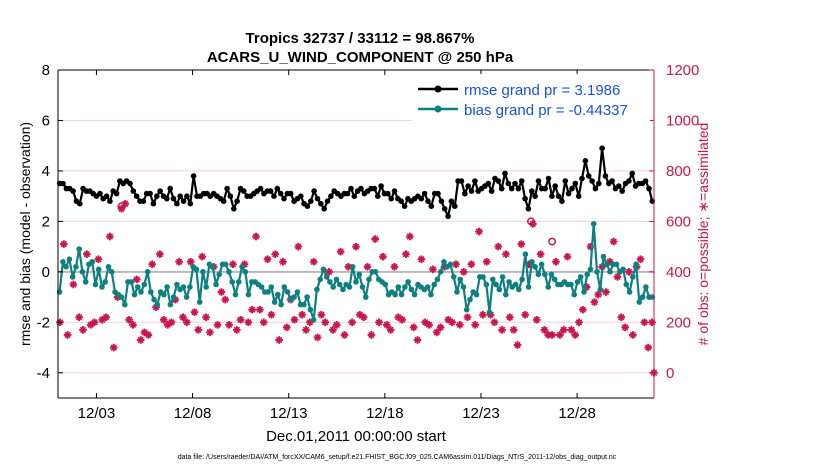 The image size is (830, 470). Describe the element at coordinates (46, 272) in the screenshot. I see `y-left-tick-label: 0` at that location.